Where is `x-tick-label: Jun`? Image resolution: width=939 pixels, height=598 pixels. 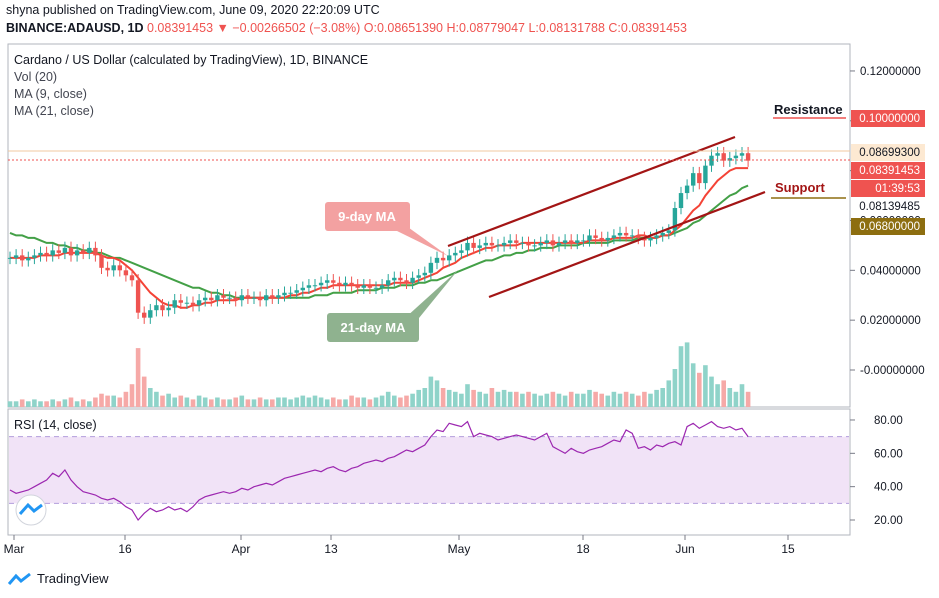 x-tick-label: Jun is located at coordinates (684, 549).